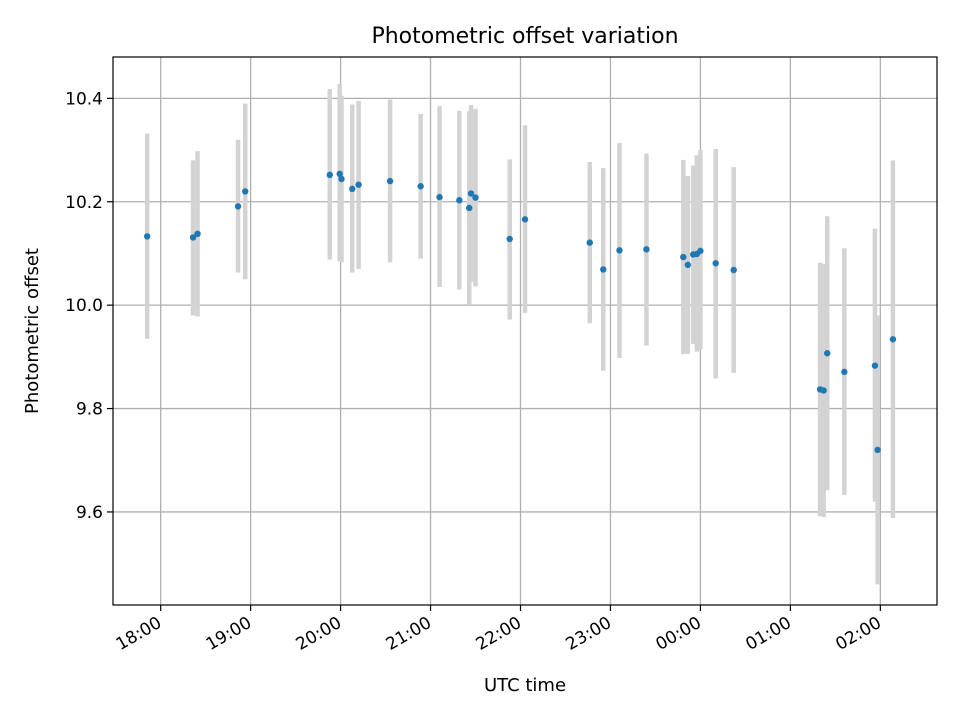  I want to click on x-axis-label: UTC time, so click(525, 685).